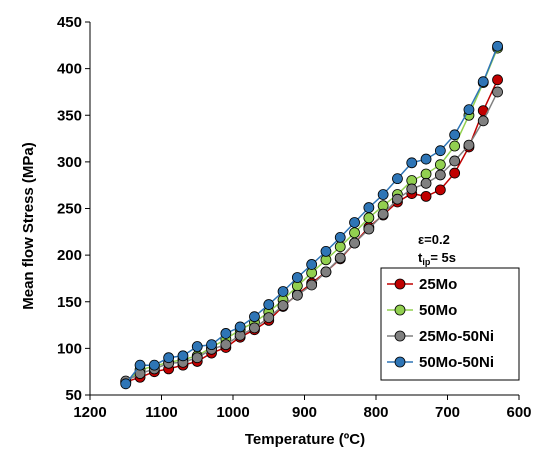 The width and height of the screenshot is (550, 462). What do you see at coordinates (69, 69) in the screenshot?
I see `y-tick-label: 400` at bounding box center [69, 69].